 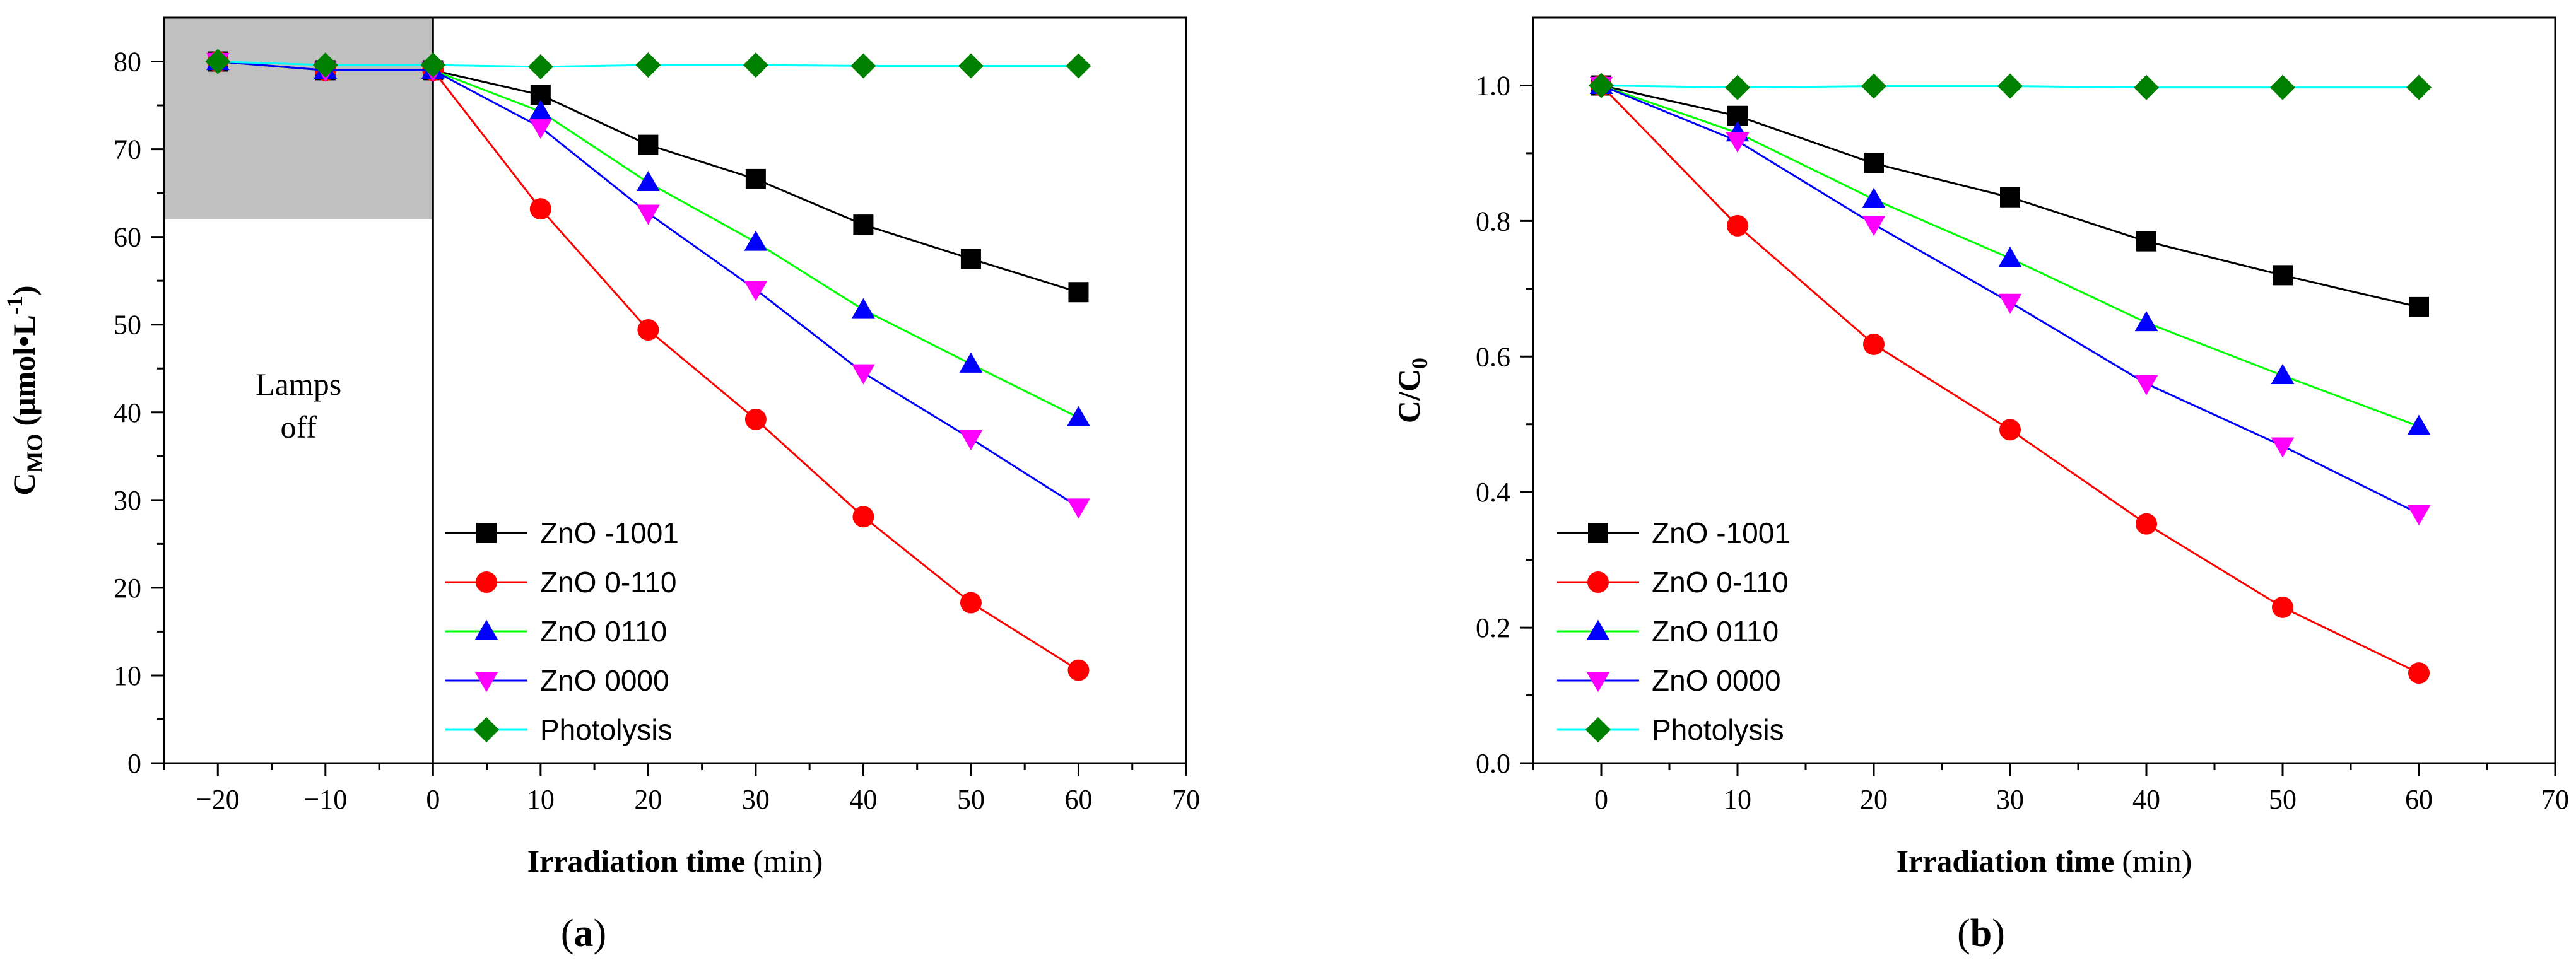 I want to click on y-tick-label: 0.4, so click(x=1493, y=492).